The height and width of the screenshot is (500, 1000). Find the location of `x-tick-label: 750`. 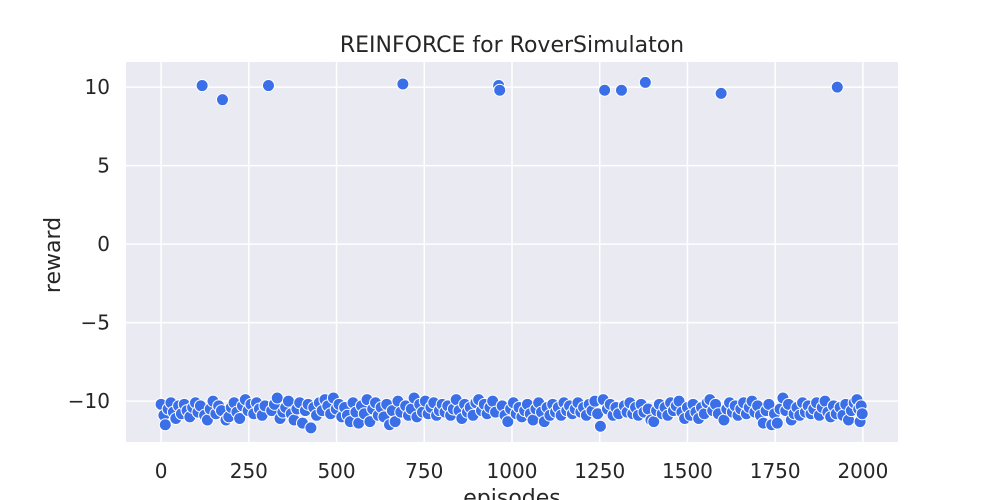

x-tick-label: 750 is located at coordinates (424, 471).